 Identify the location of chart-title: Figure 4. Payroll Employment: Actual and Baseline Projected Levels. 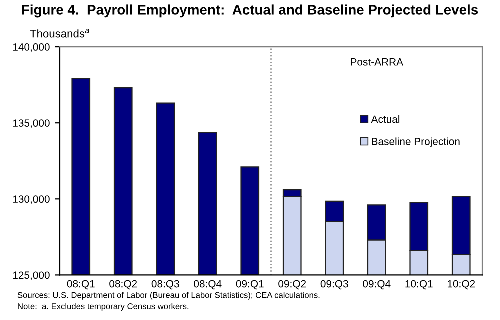
(250, 11).